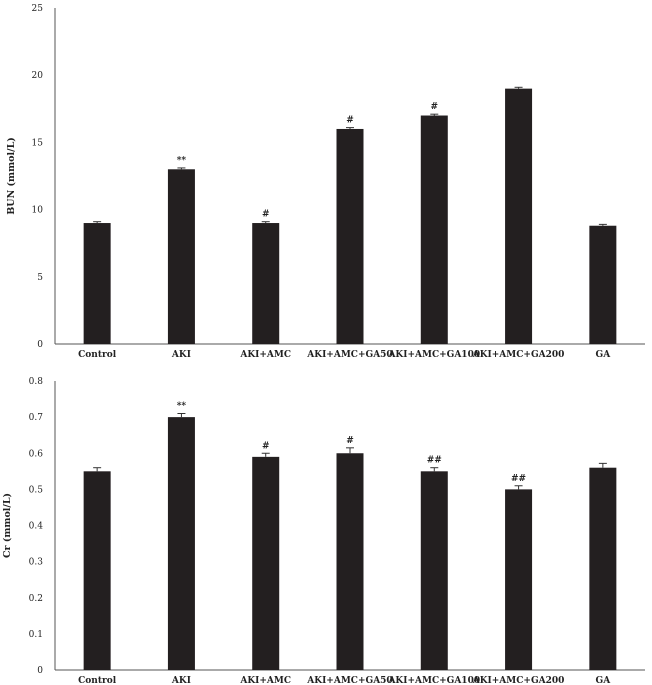 This screenshot has height=685, width=652. Describe the element at coordinates (518, 680) in the screenshot. I see `cr-category-label: AKI+AMC+GA200` at that location.